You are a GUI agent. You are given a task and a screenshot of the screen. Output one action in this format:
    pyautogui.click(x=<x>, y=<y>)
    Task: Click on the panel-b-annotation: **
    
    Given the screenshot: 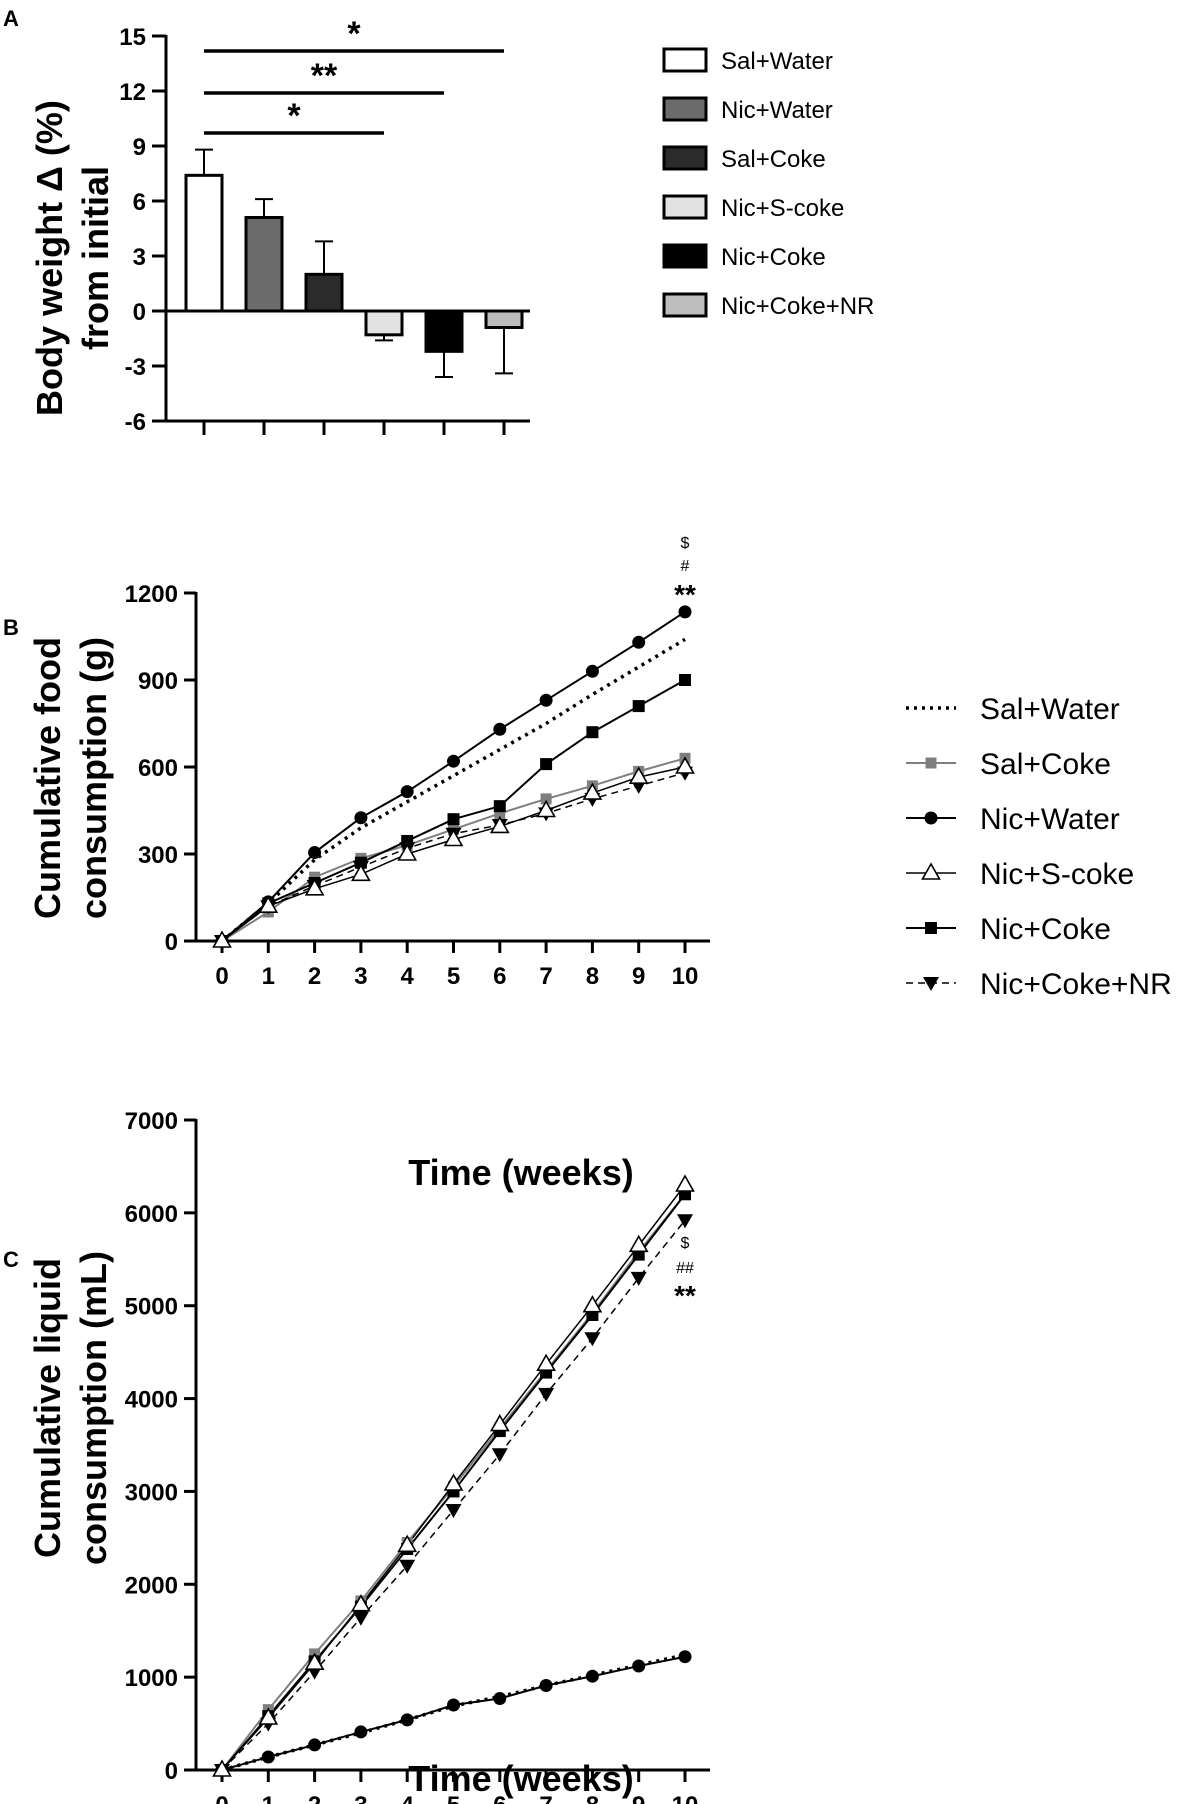 What is the action you would take?
    pyautogui.click(x=685, y=594)
    